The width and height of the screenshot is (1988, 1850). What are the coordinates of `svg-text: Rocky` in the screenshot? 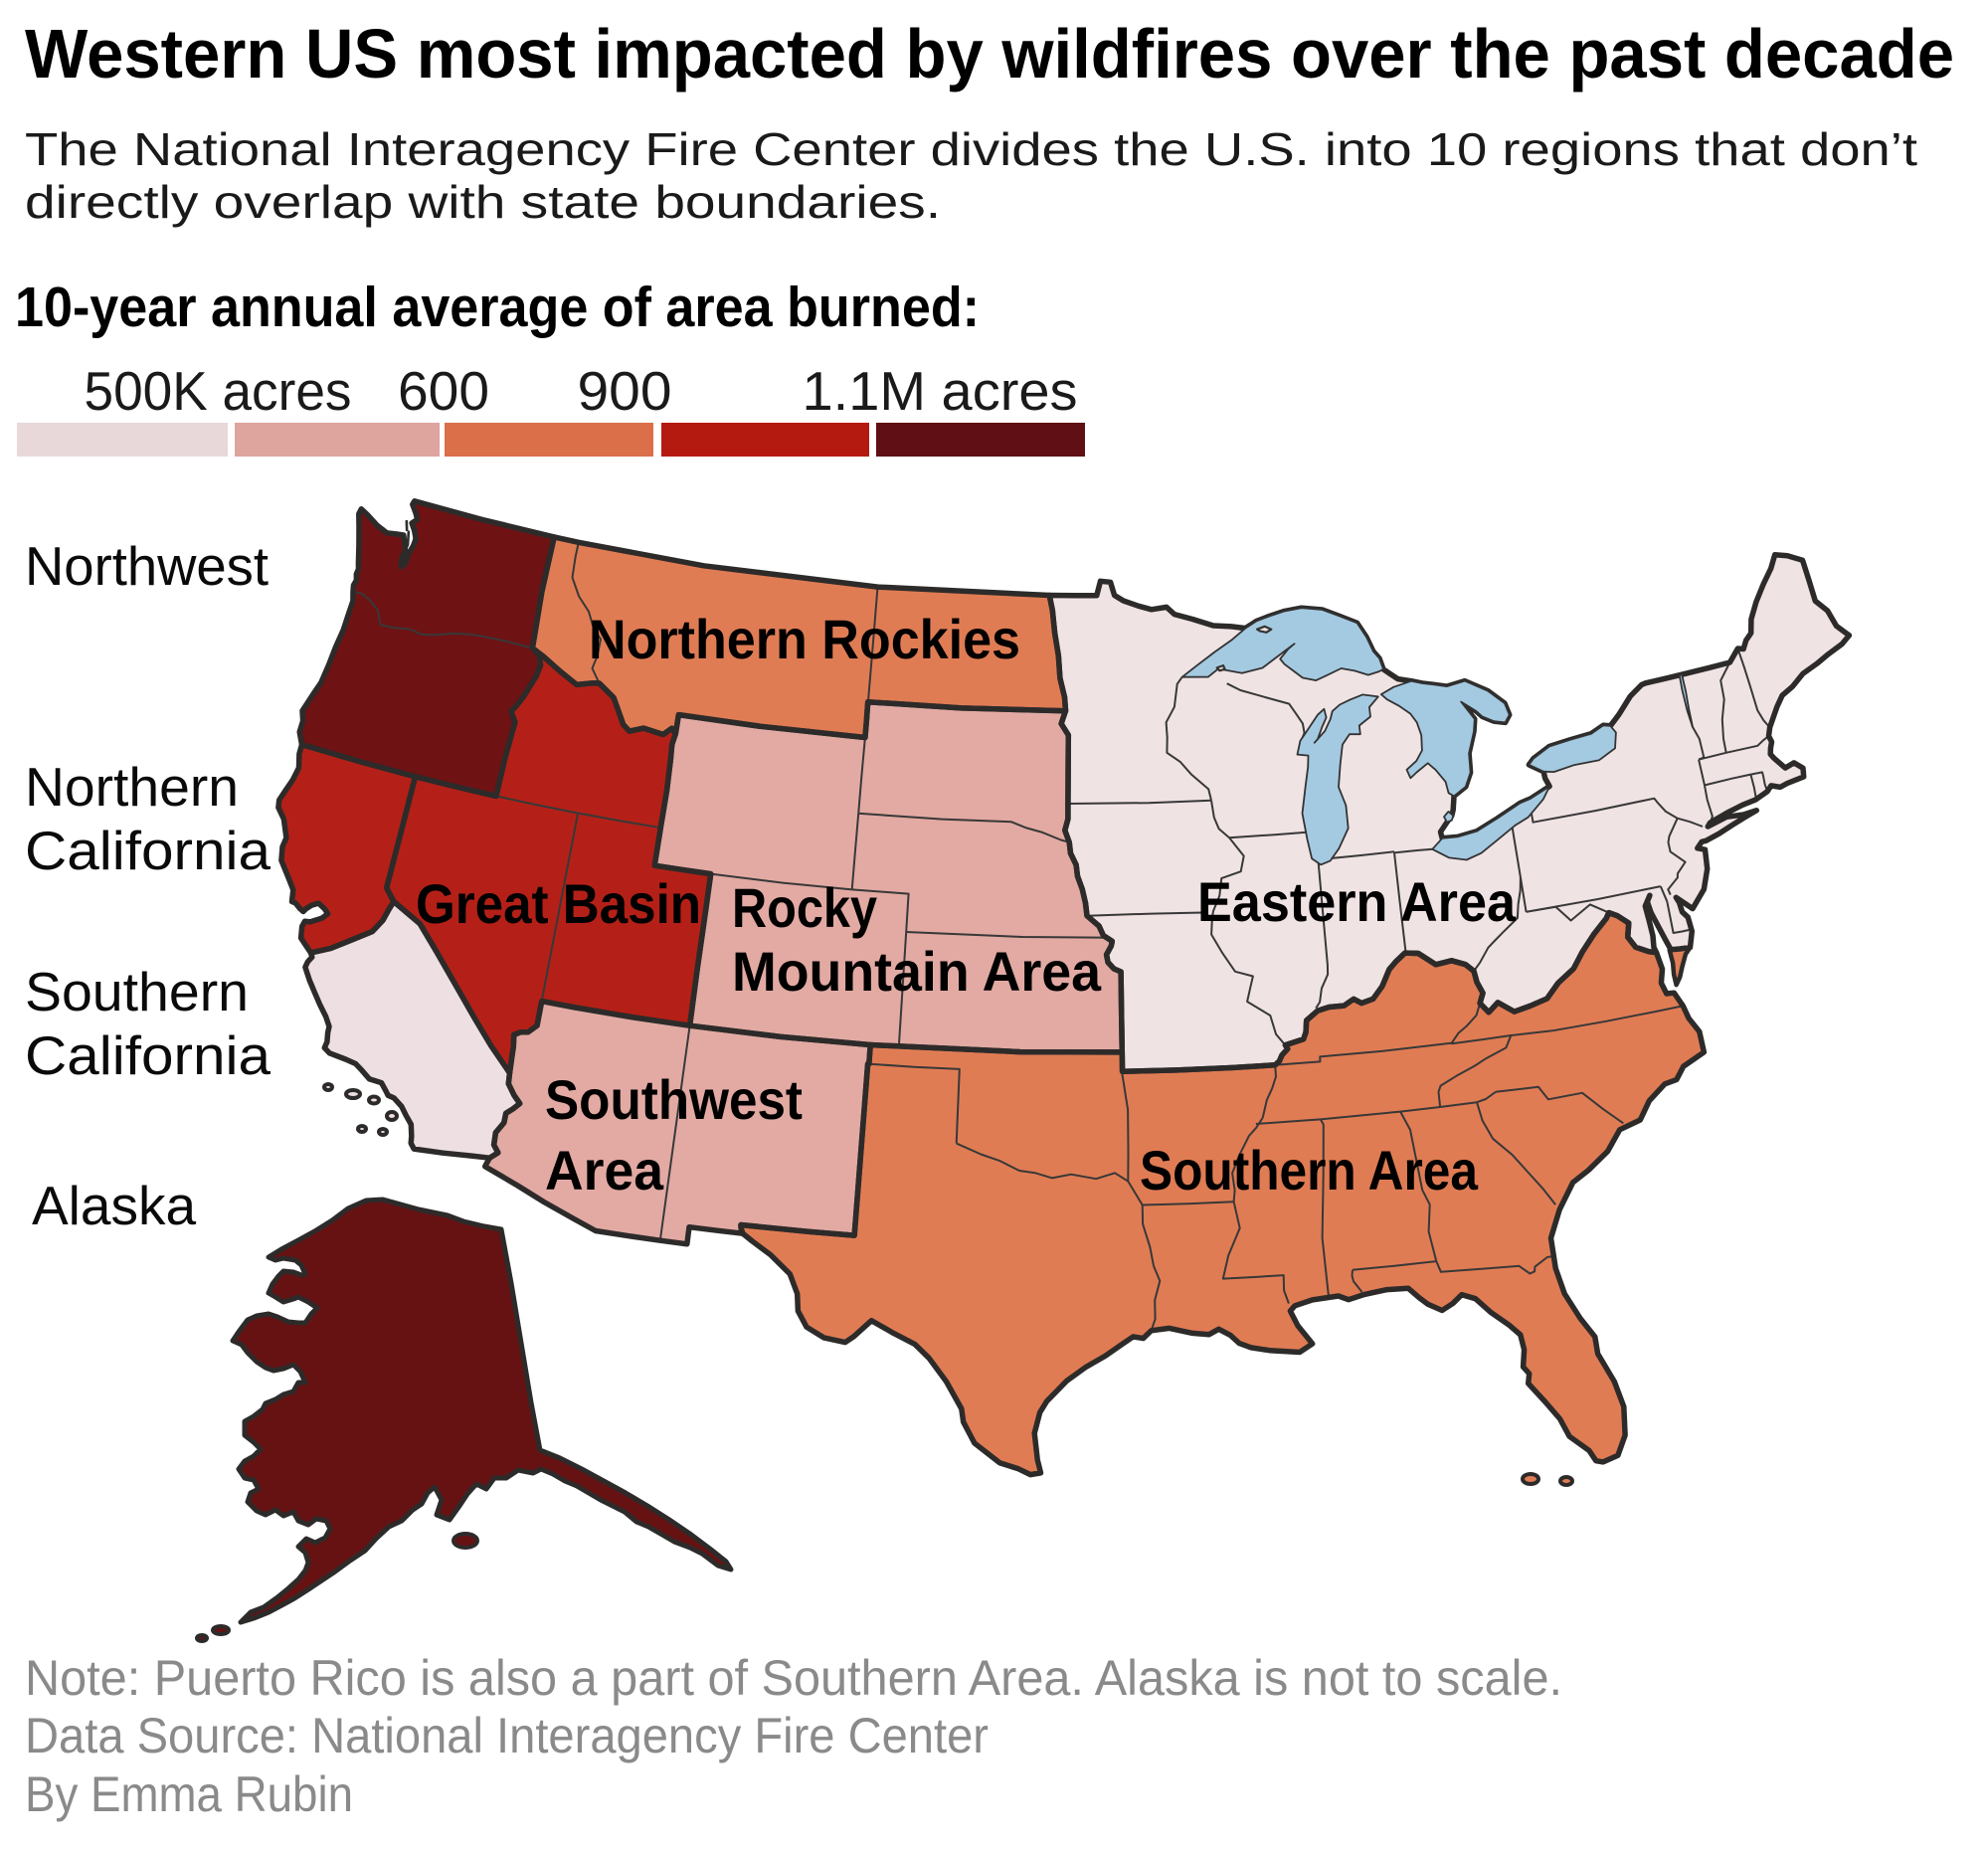 It's located at (804, 907).